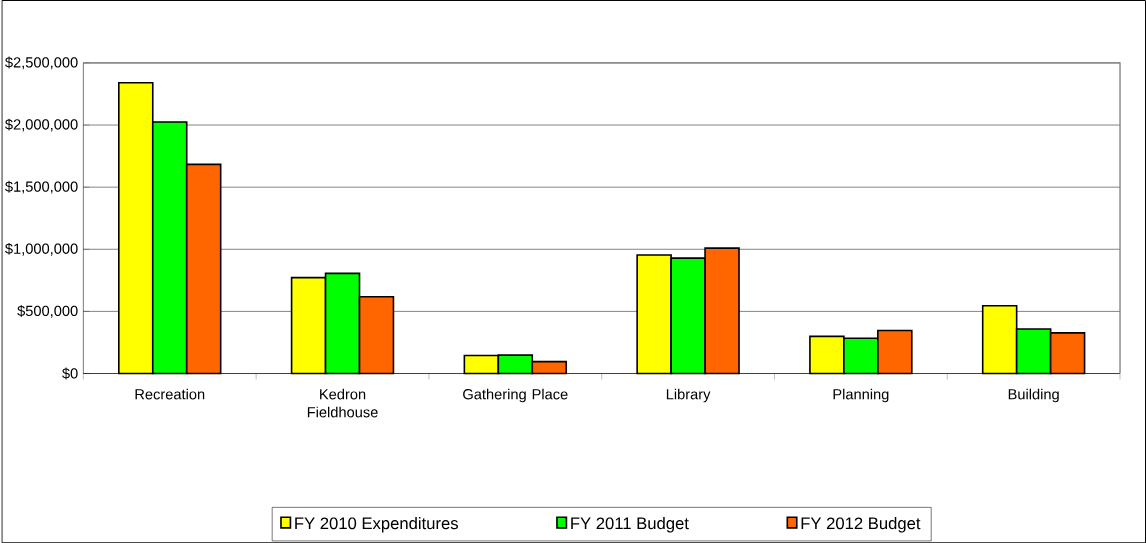  What do you see at coordinates (630, 524) in the screenshot?
I see `legend-label: FY 2011 Budget` at bounding box center [630, 524].